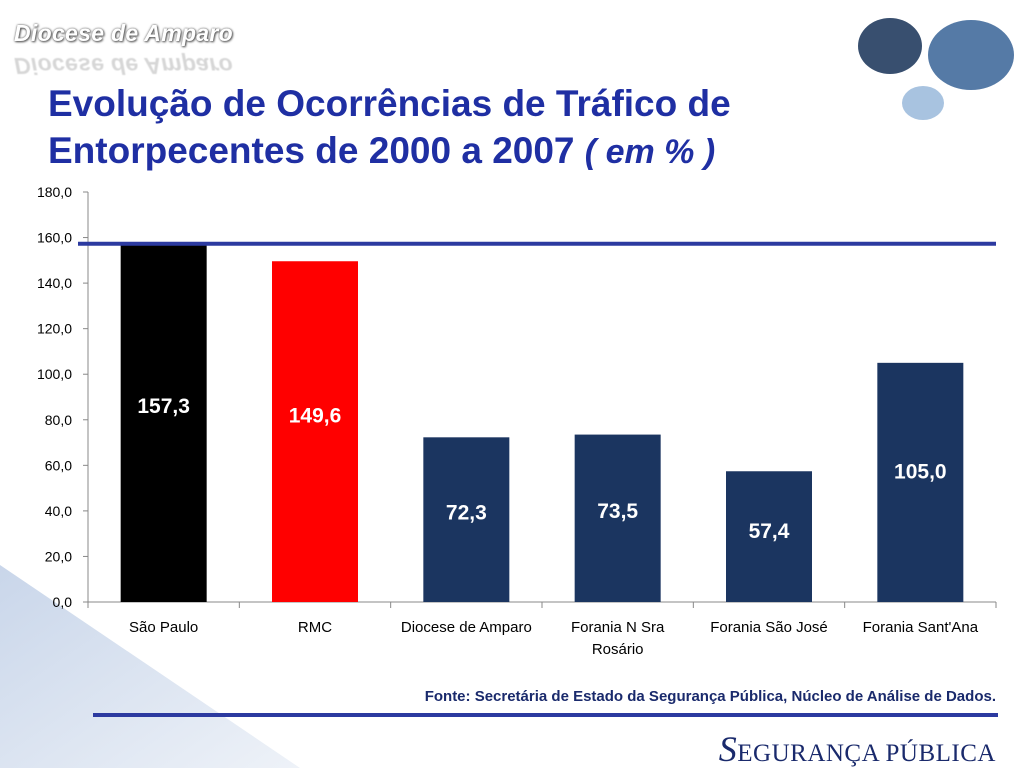 This screenshot has width=1024, height=770. Describe the element at coordinates (58, 420) in the screenshot. I see `y-tick-label: 80,0` at that location.